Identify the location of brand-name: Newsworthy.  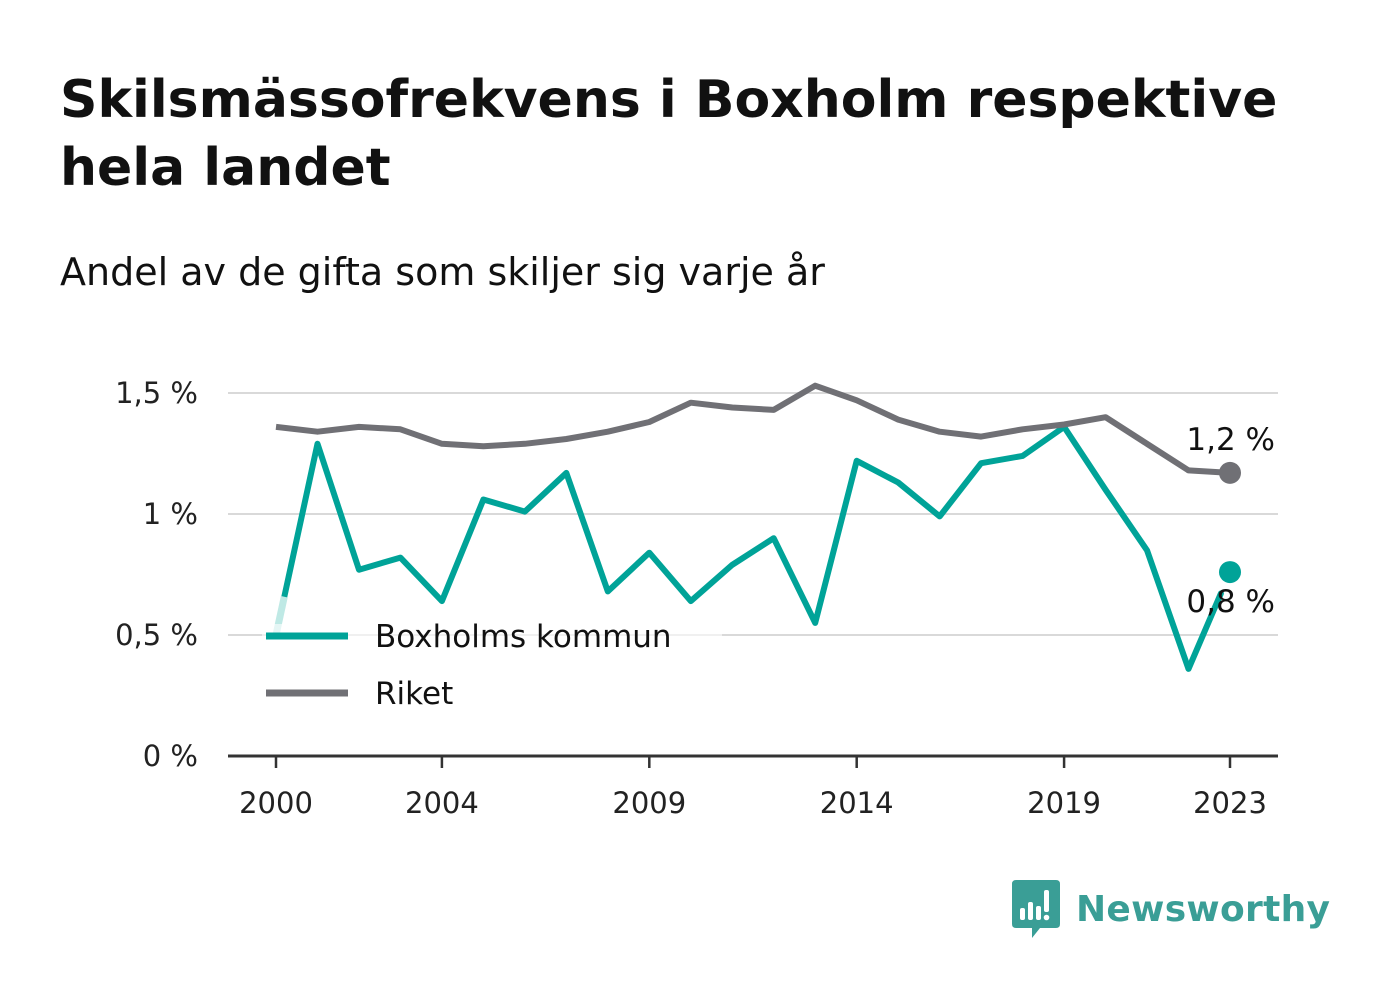
(1203, 909).